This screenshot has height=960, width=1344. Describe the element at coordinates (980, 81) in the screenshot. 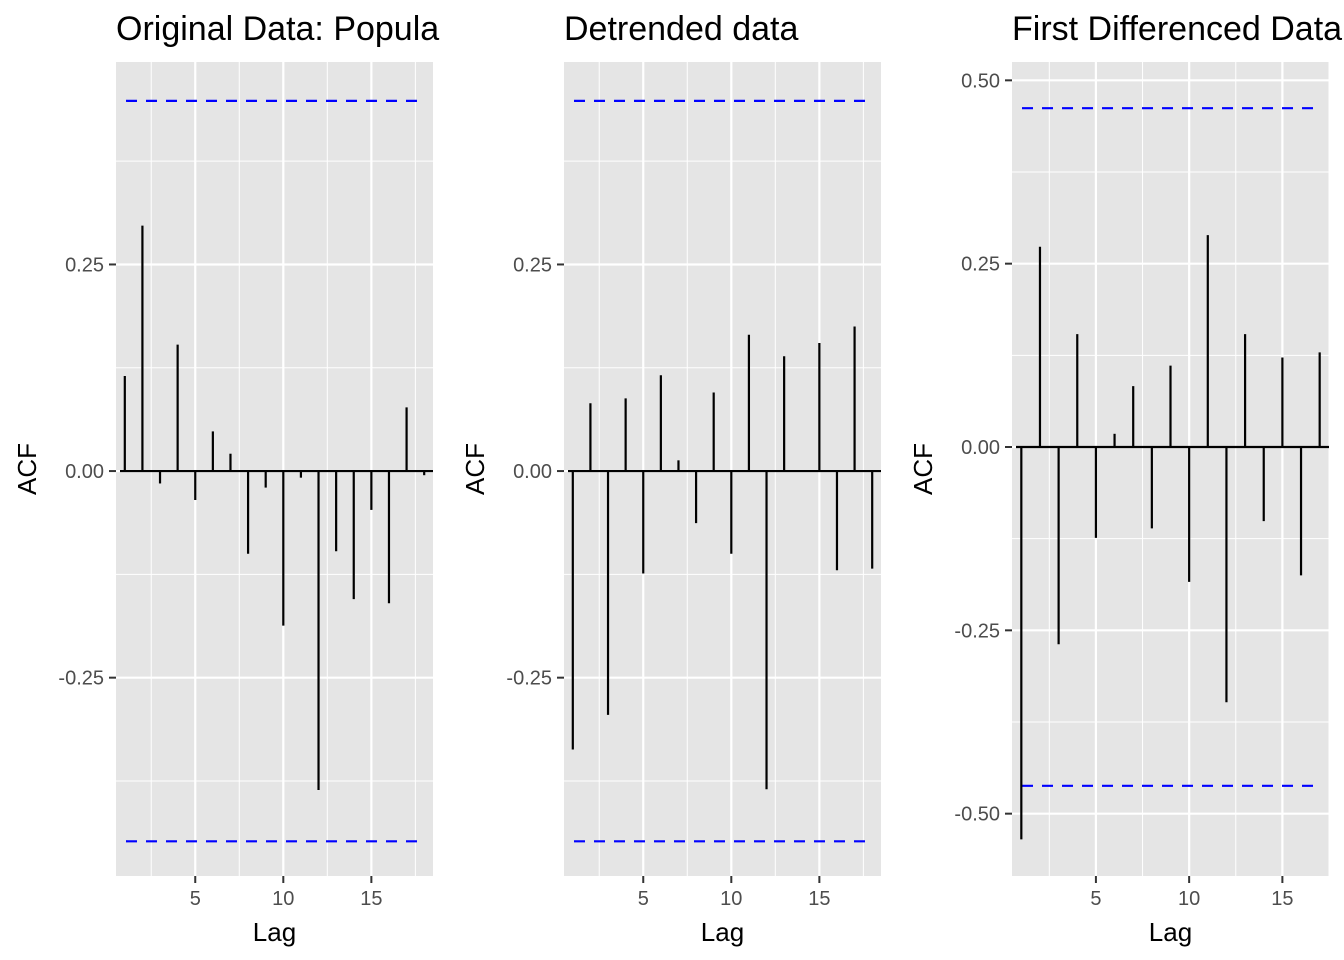

I see `y-tick-label: 0.50` at that location.